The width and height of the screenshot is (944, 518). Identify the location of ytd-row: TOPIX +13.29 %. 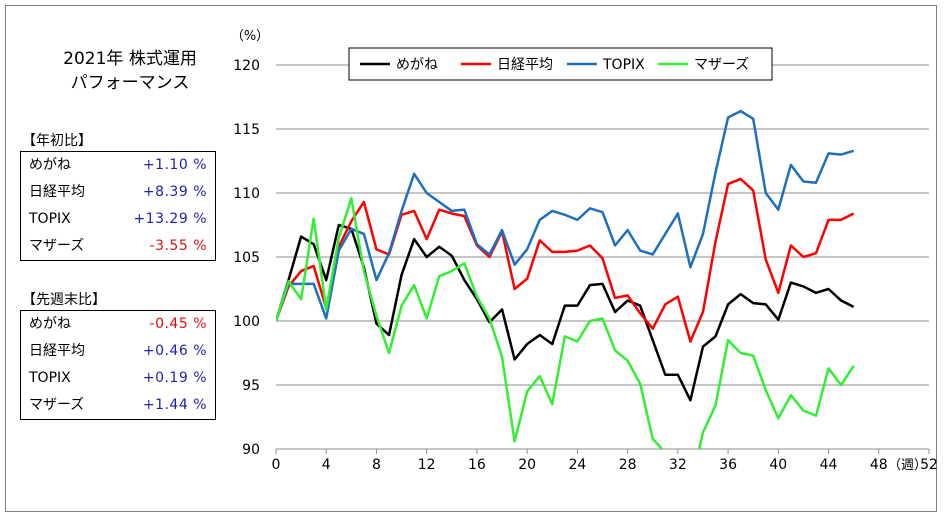
(118, 219).